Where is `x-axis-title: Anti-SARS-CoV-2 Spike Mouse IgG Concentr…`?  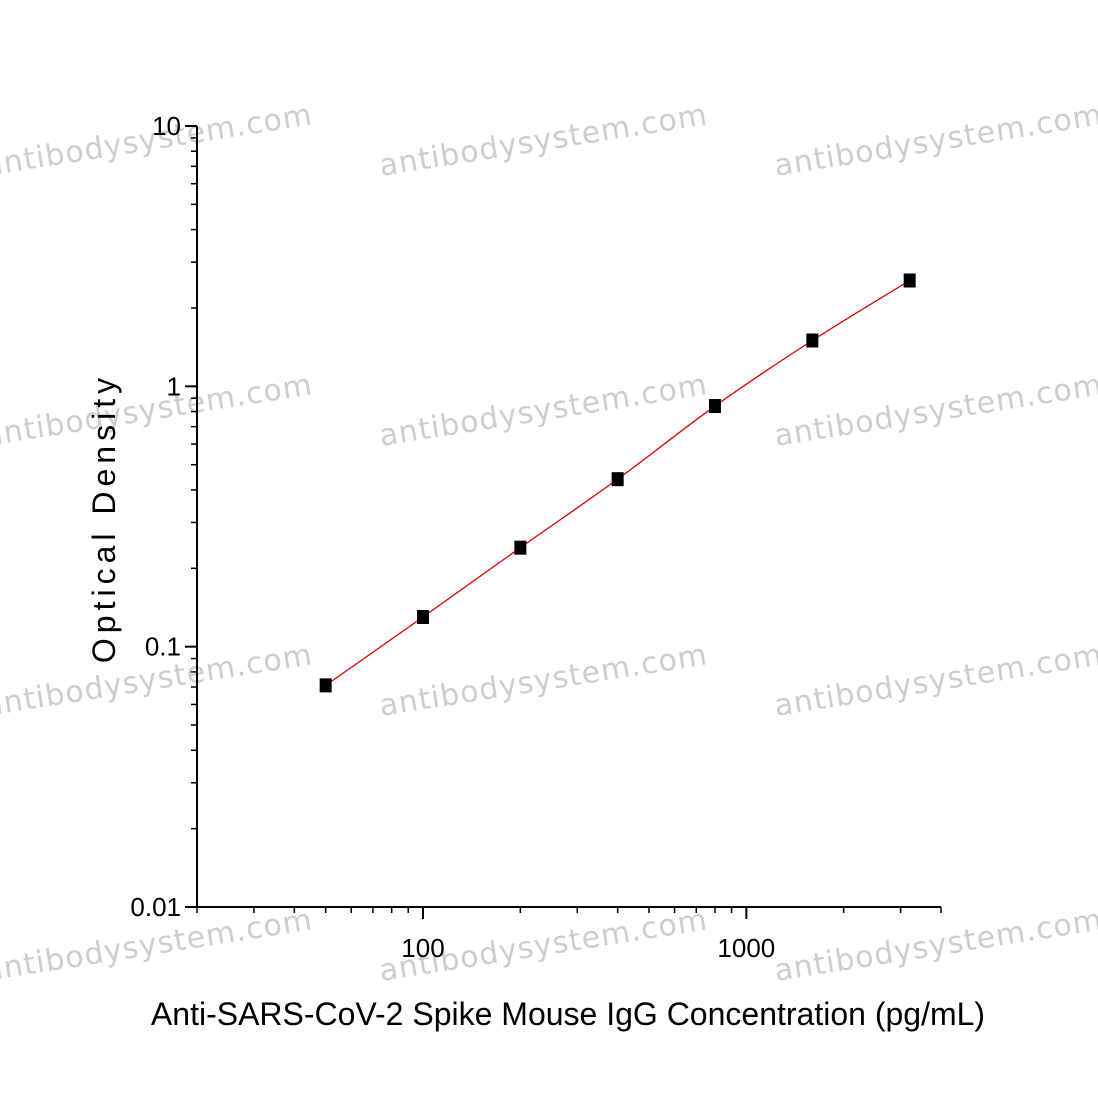 x-axis-title: Anti-SARS-CoV-2 Spike Mouse IgG Concentr… is located at coordinates (568, 1014).